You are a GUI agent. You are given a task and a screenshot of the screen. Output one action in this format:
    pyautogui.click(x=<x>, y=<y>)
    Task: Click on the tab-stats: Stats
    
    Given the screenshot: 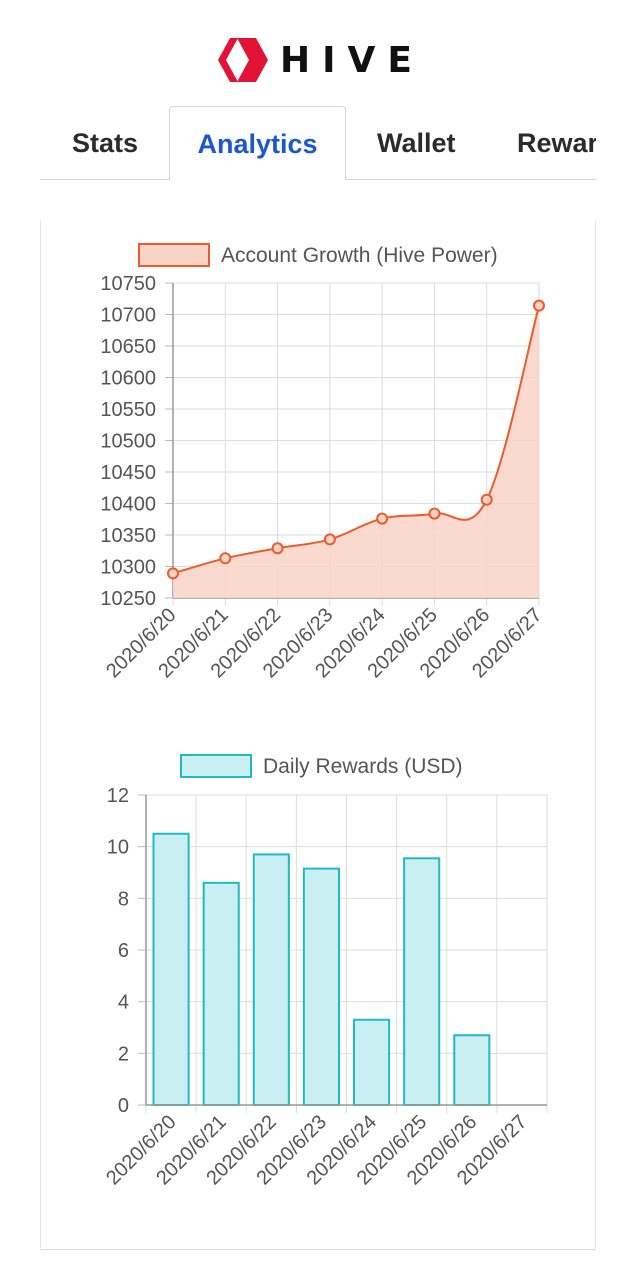 What is the action you would take?
    pyautogui.click(x=105, y=143)
    